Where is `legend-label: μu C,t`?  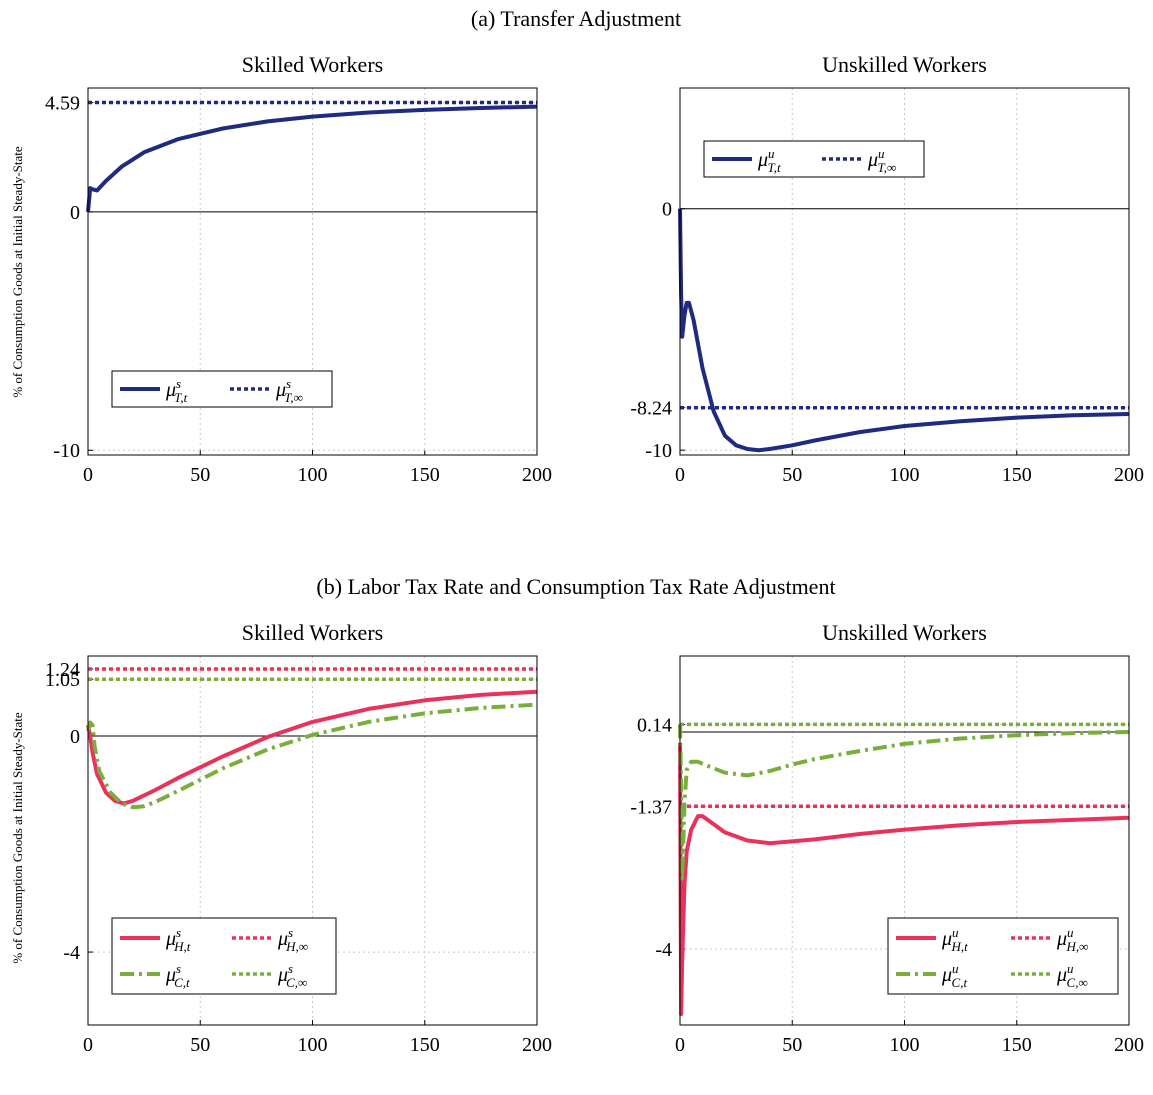
legend-label: μu C,t is located at coordinates (954, 975).